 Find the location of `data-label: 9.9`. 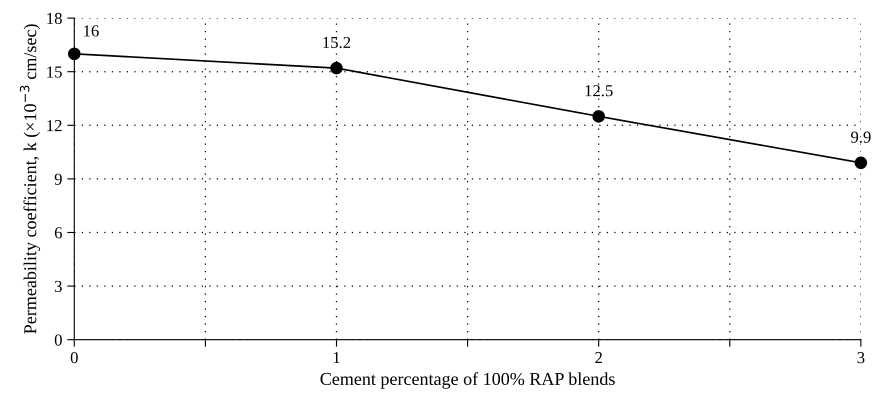

data-label: 9.9 is located at coordinates (861, 137).